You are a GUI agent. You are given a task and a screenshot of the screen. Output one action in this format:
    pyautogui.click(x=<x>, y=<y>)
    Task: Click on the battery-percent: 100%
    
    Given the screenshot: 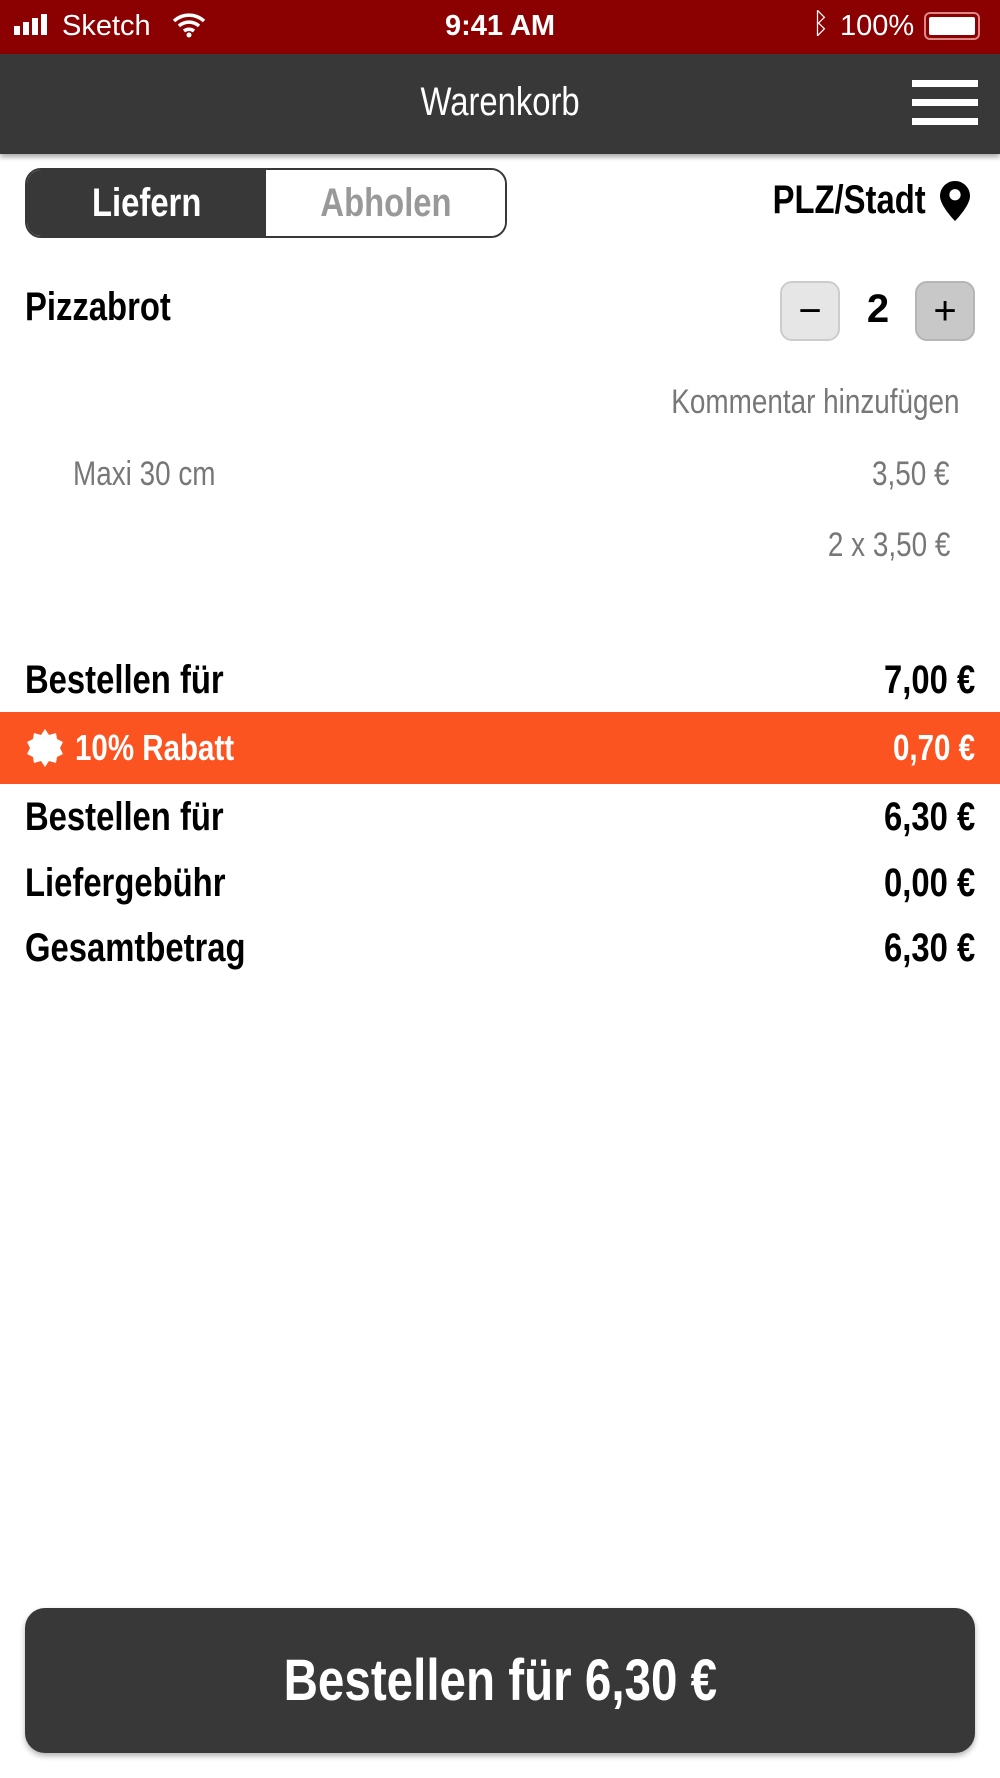 What is the action you would take?
    pyautogui.click(x=877, y=26)
    